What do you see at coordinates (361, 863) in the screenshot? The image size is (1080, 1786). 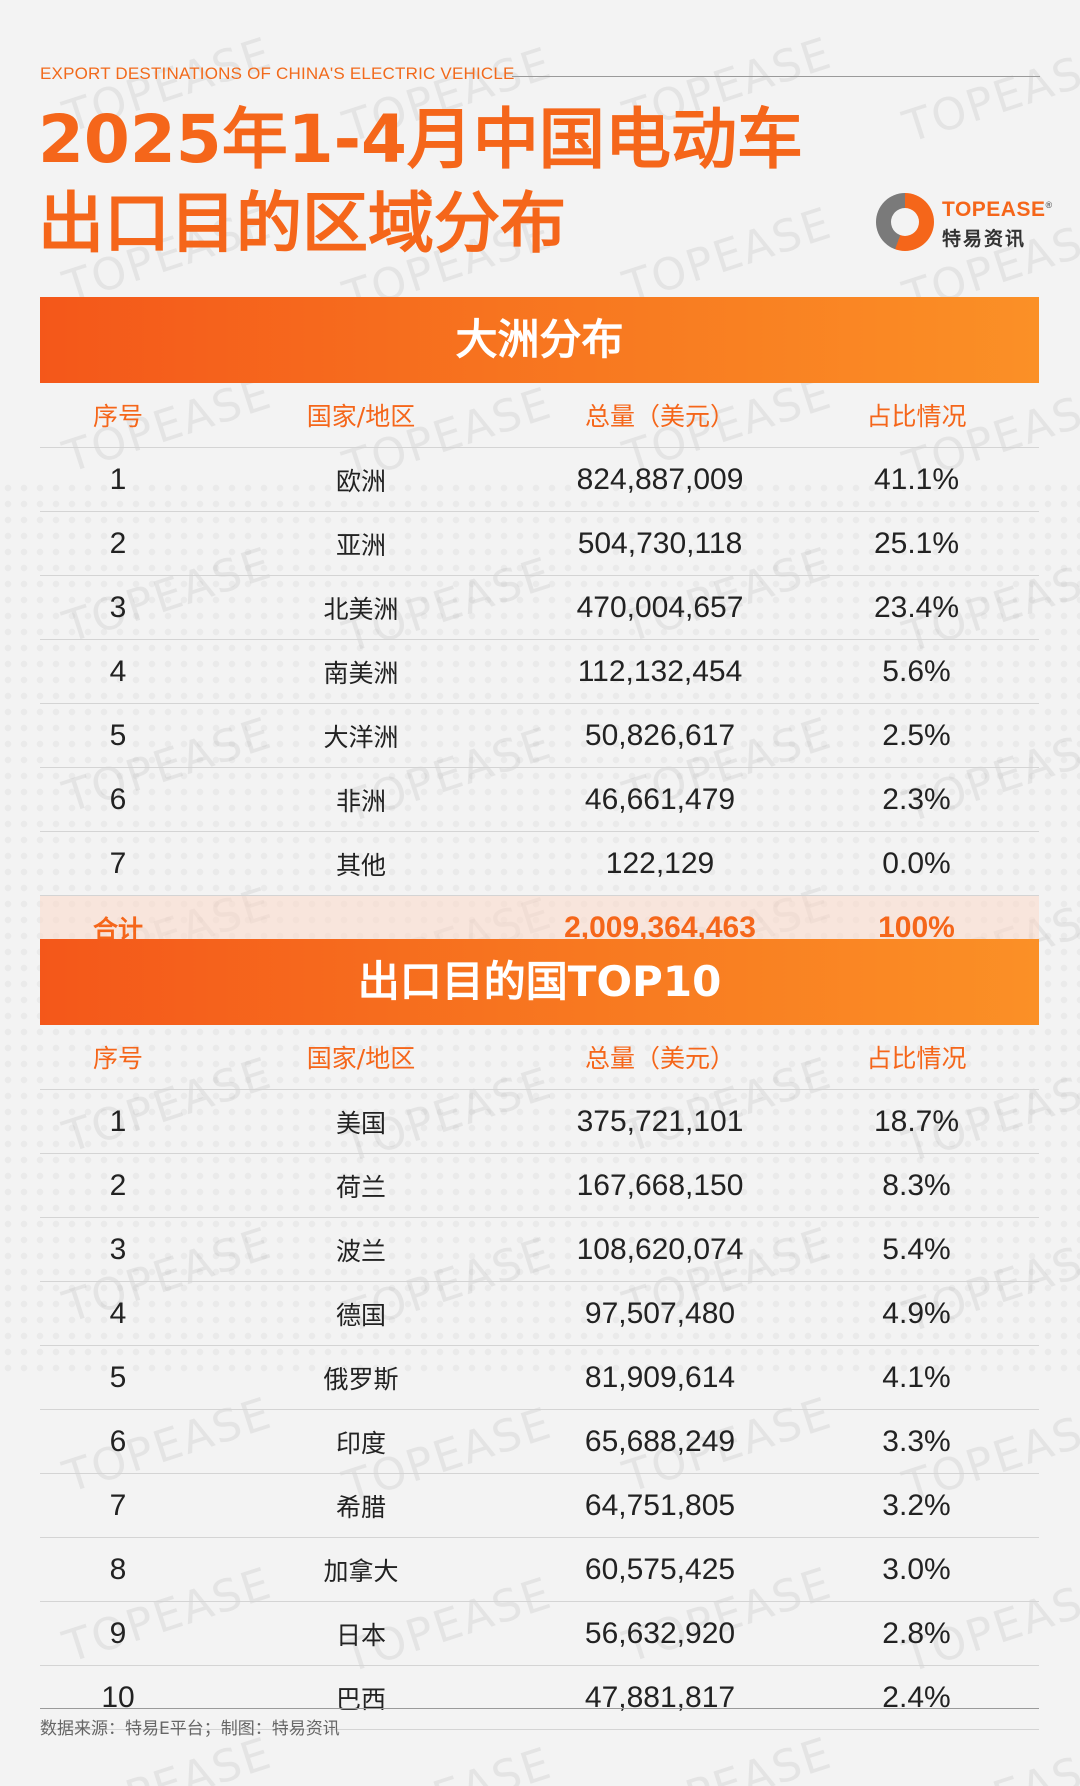 I see `row-region-name: 其他` at bounding box center [361, 863].